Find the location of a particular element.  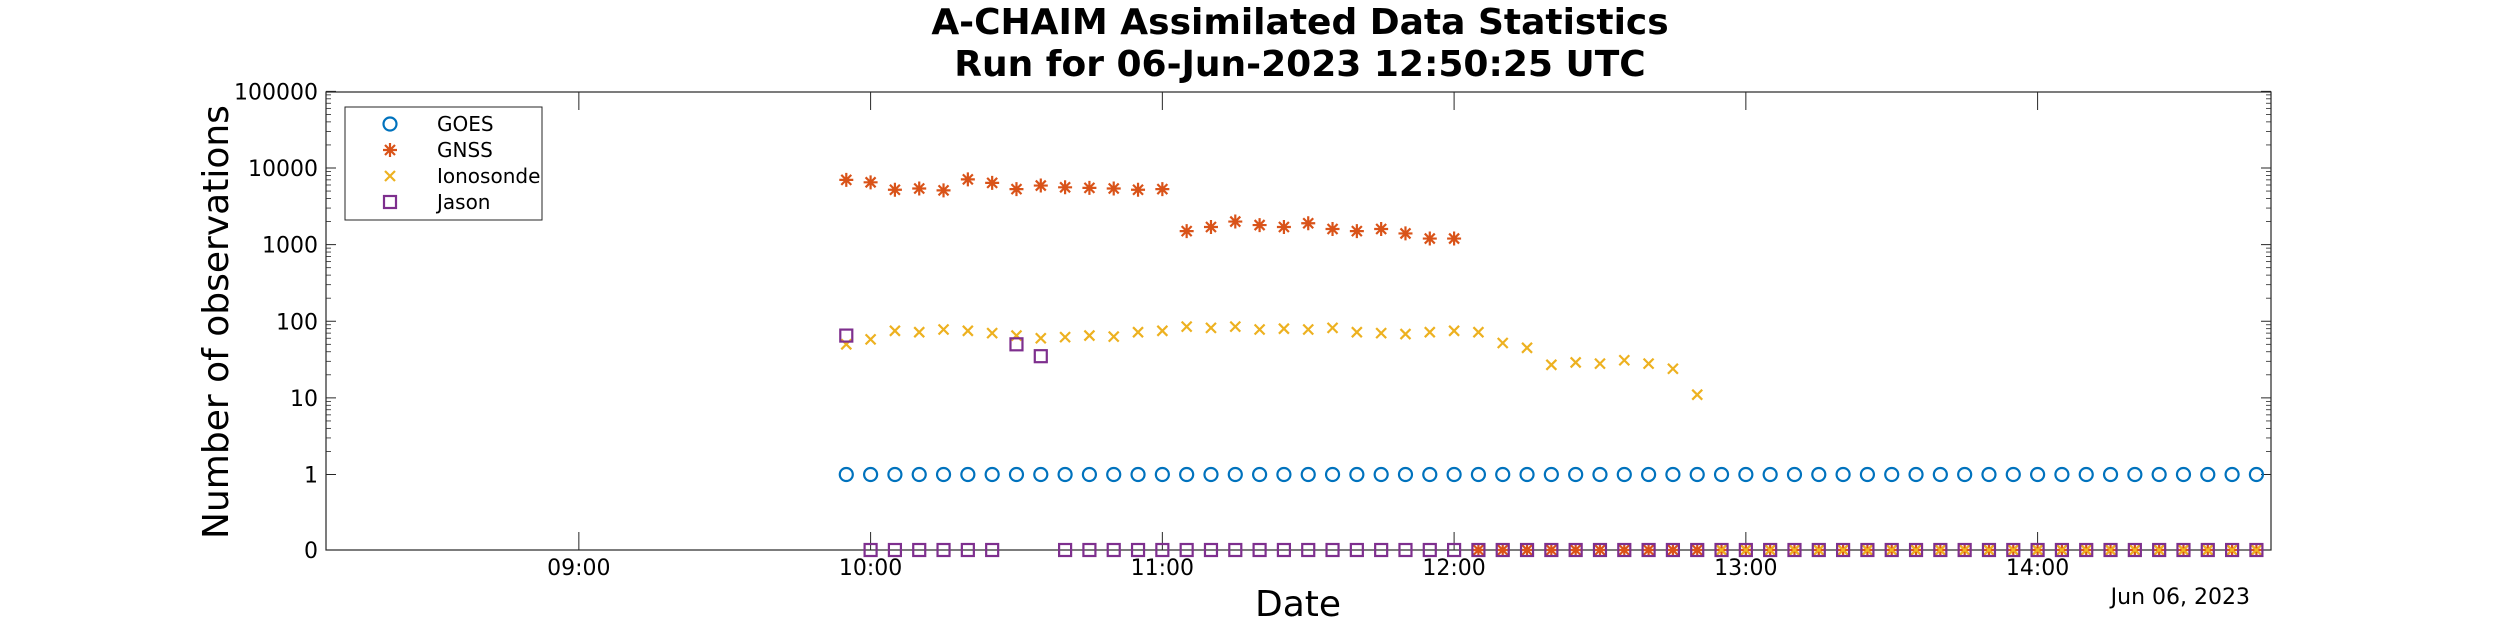

y-tick-label: 100 is located at coordinates (297, 322).